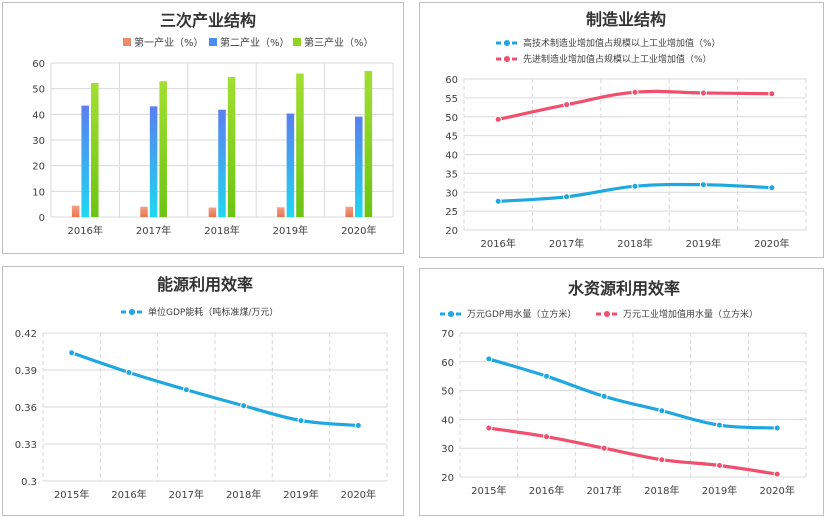 The image size is (826, 517). Describe the element at coordinates (26, 334) in the screenshot. I see `y-tick-label: 0.42` at that location.